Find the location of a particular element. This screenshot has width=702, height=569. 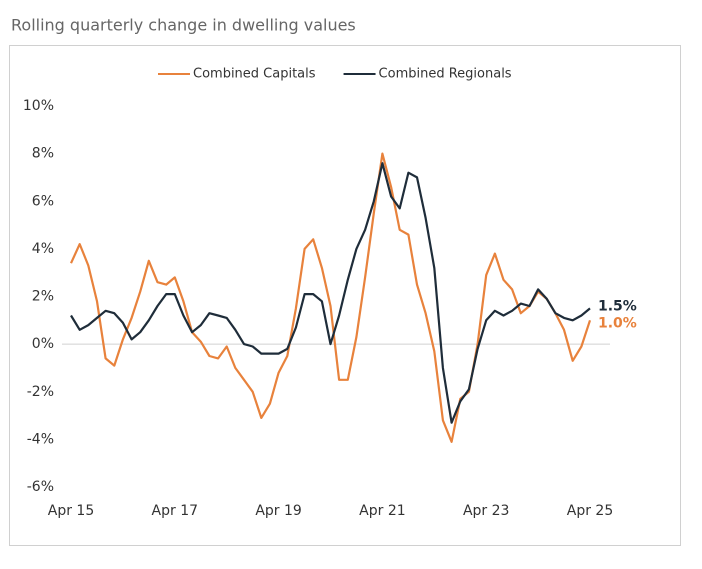

y-tick-label: 6% is located at coordinates (43, 201).